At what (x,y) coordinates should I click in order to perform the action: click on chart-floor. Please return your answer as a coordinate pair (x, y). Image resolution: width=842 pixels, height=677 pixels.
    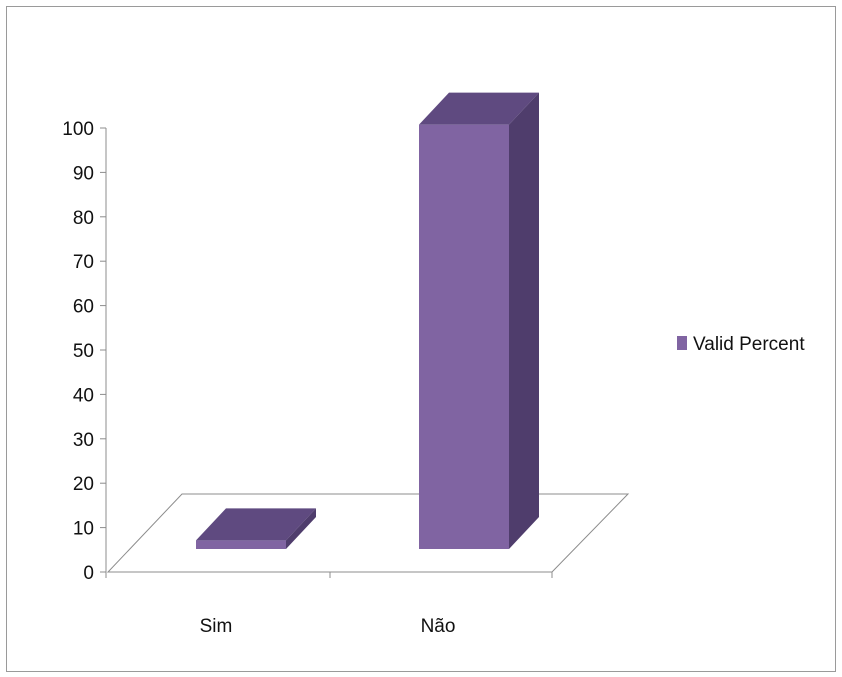
    Looking at the image, I should click on (368, 533).